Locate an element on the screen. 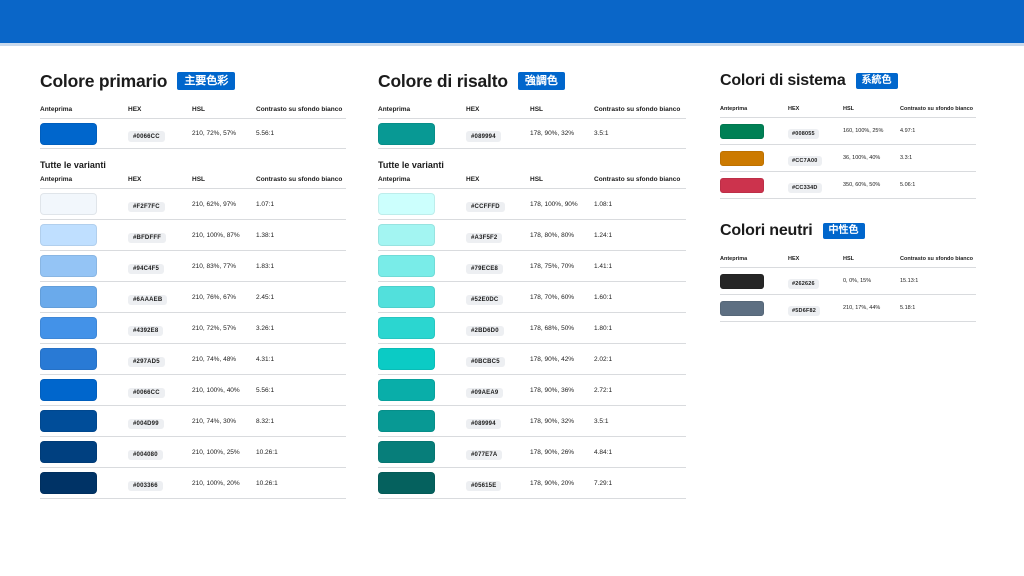 The height and width of the screenshot is (576, 1024). color-row: #0BCBC5 178, 90%, 42% 2.02:1 is located at coordinates (532, 359).